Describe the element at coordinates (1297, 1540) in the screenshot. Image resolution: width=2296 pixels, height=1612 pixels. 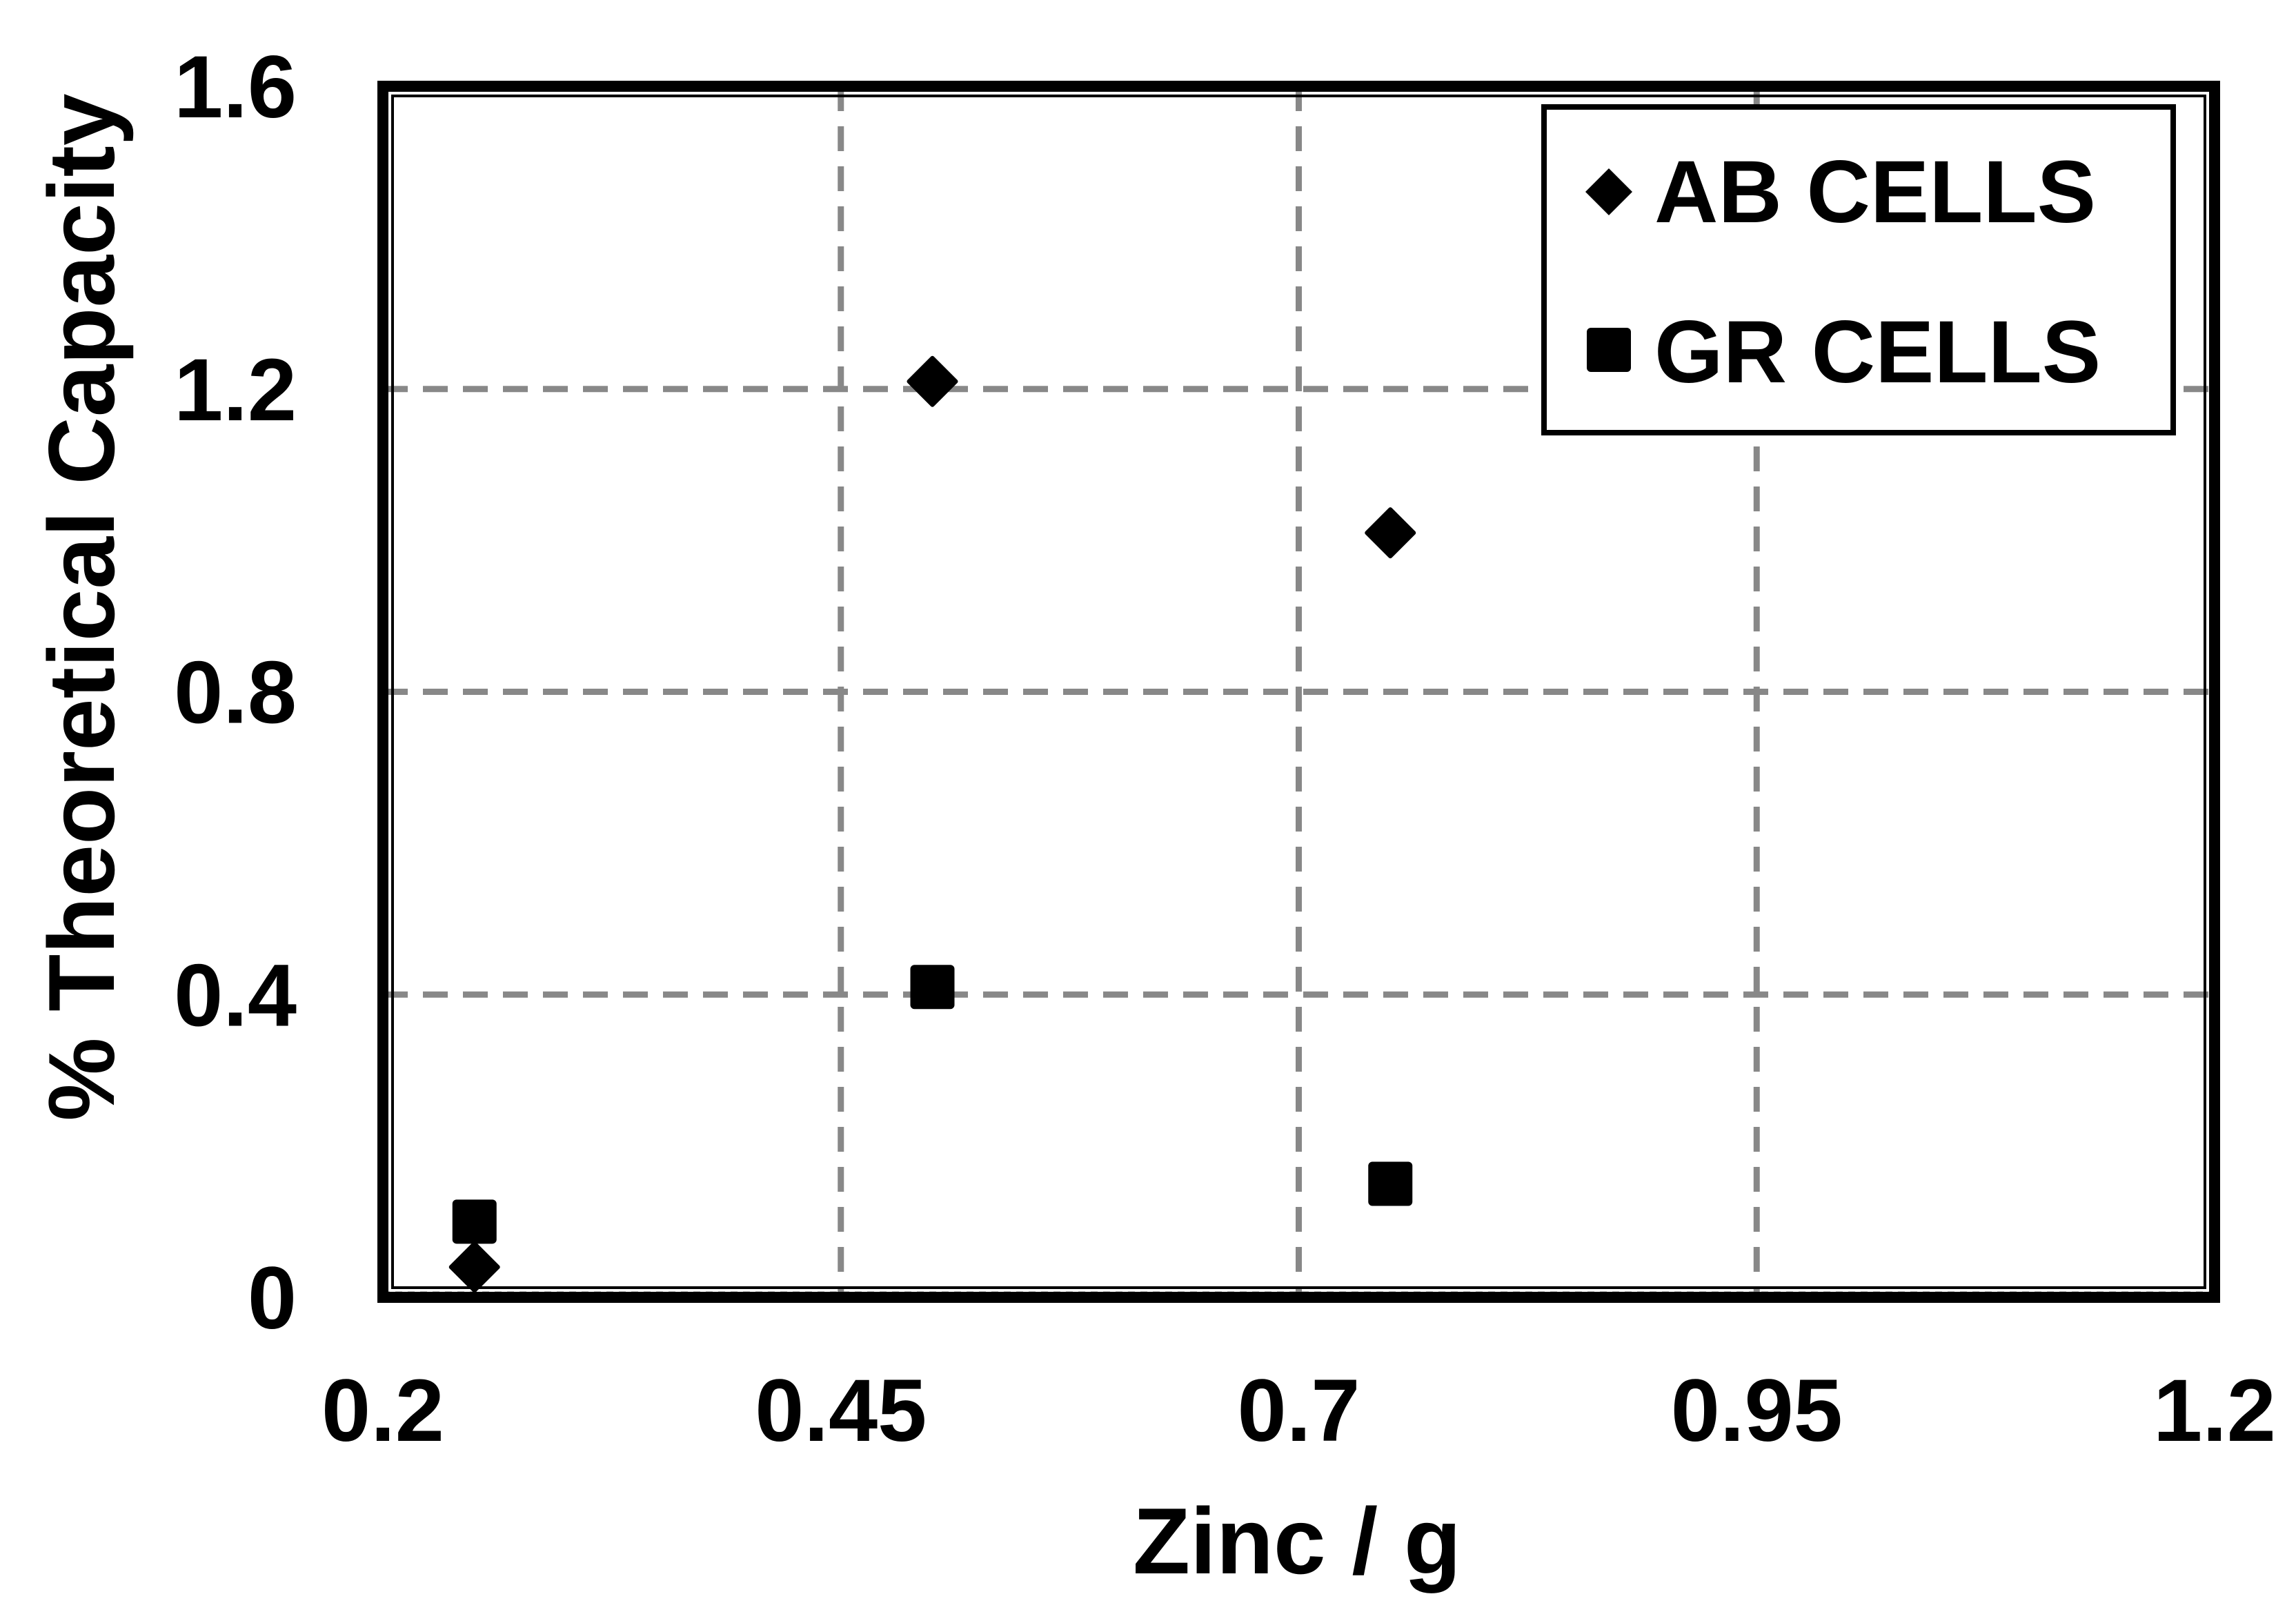
I see `x-axis-title: Zinc / g` at that location.